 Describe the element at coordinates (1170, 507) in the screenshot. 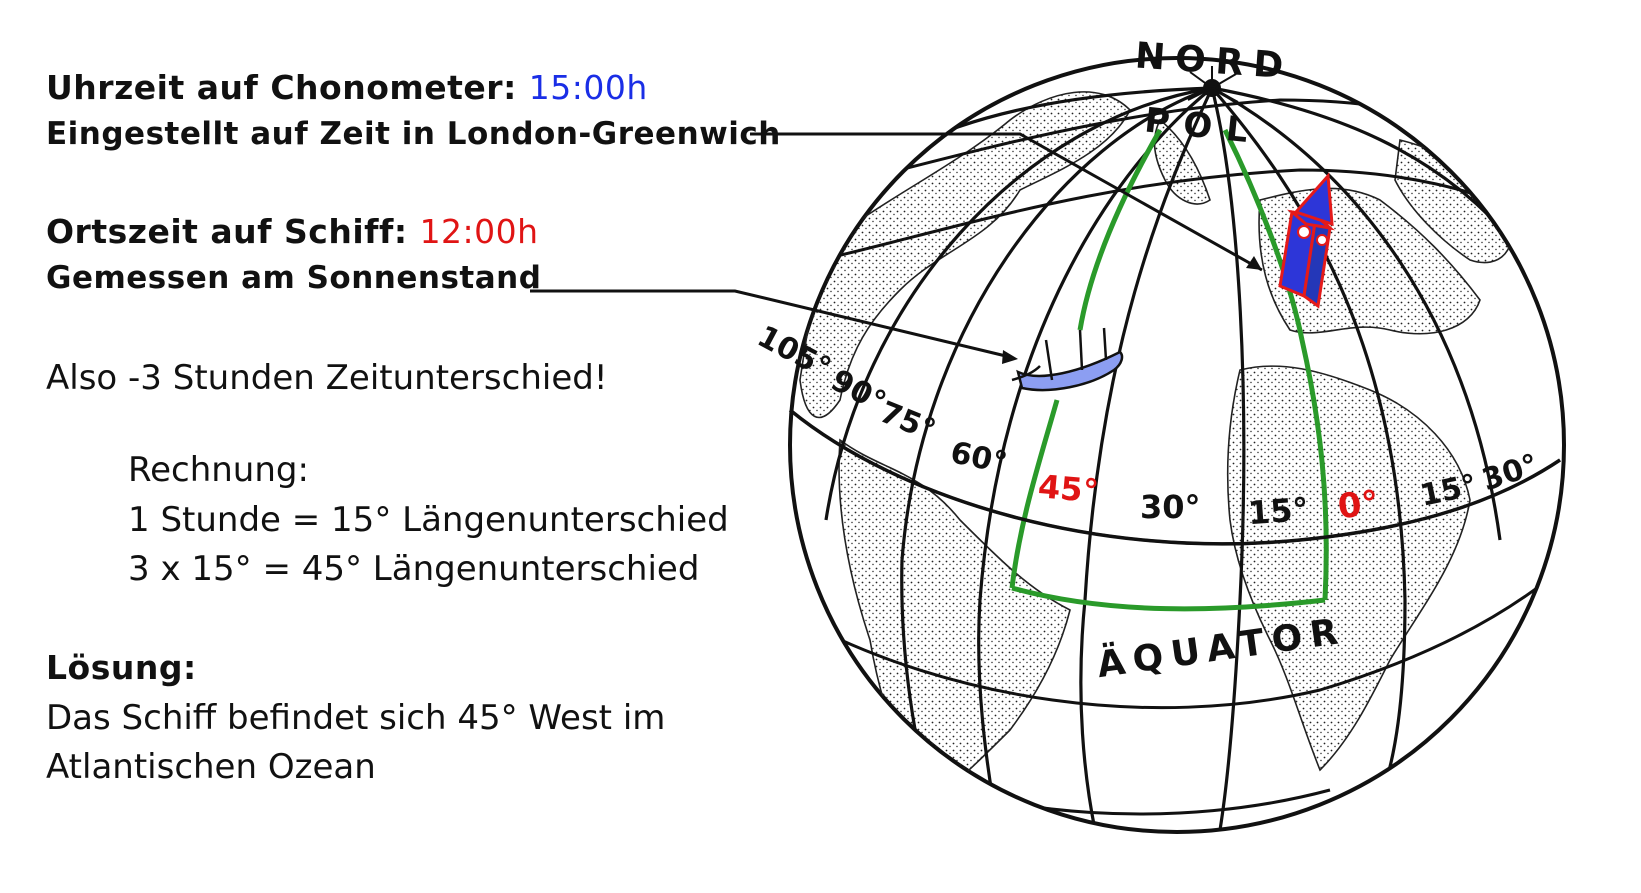

I see `meridian-label-30: 30°` at that location.